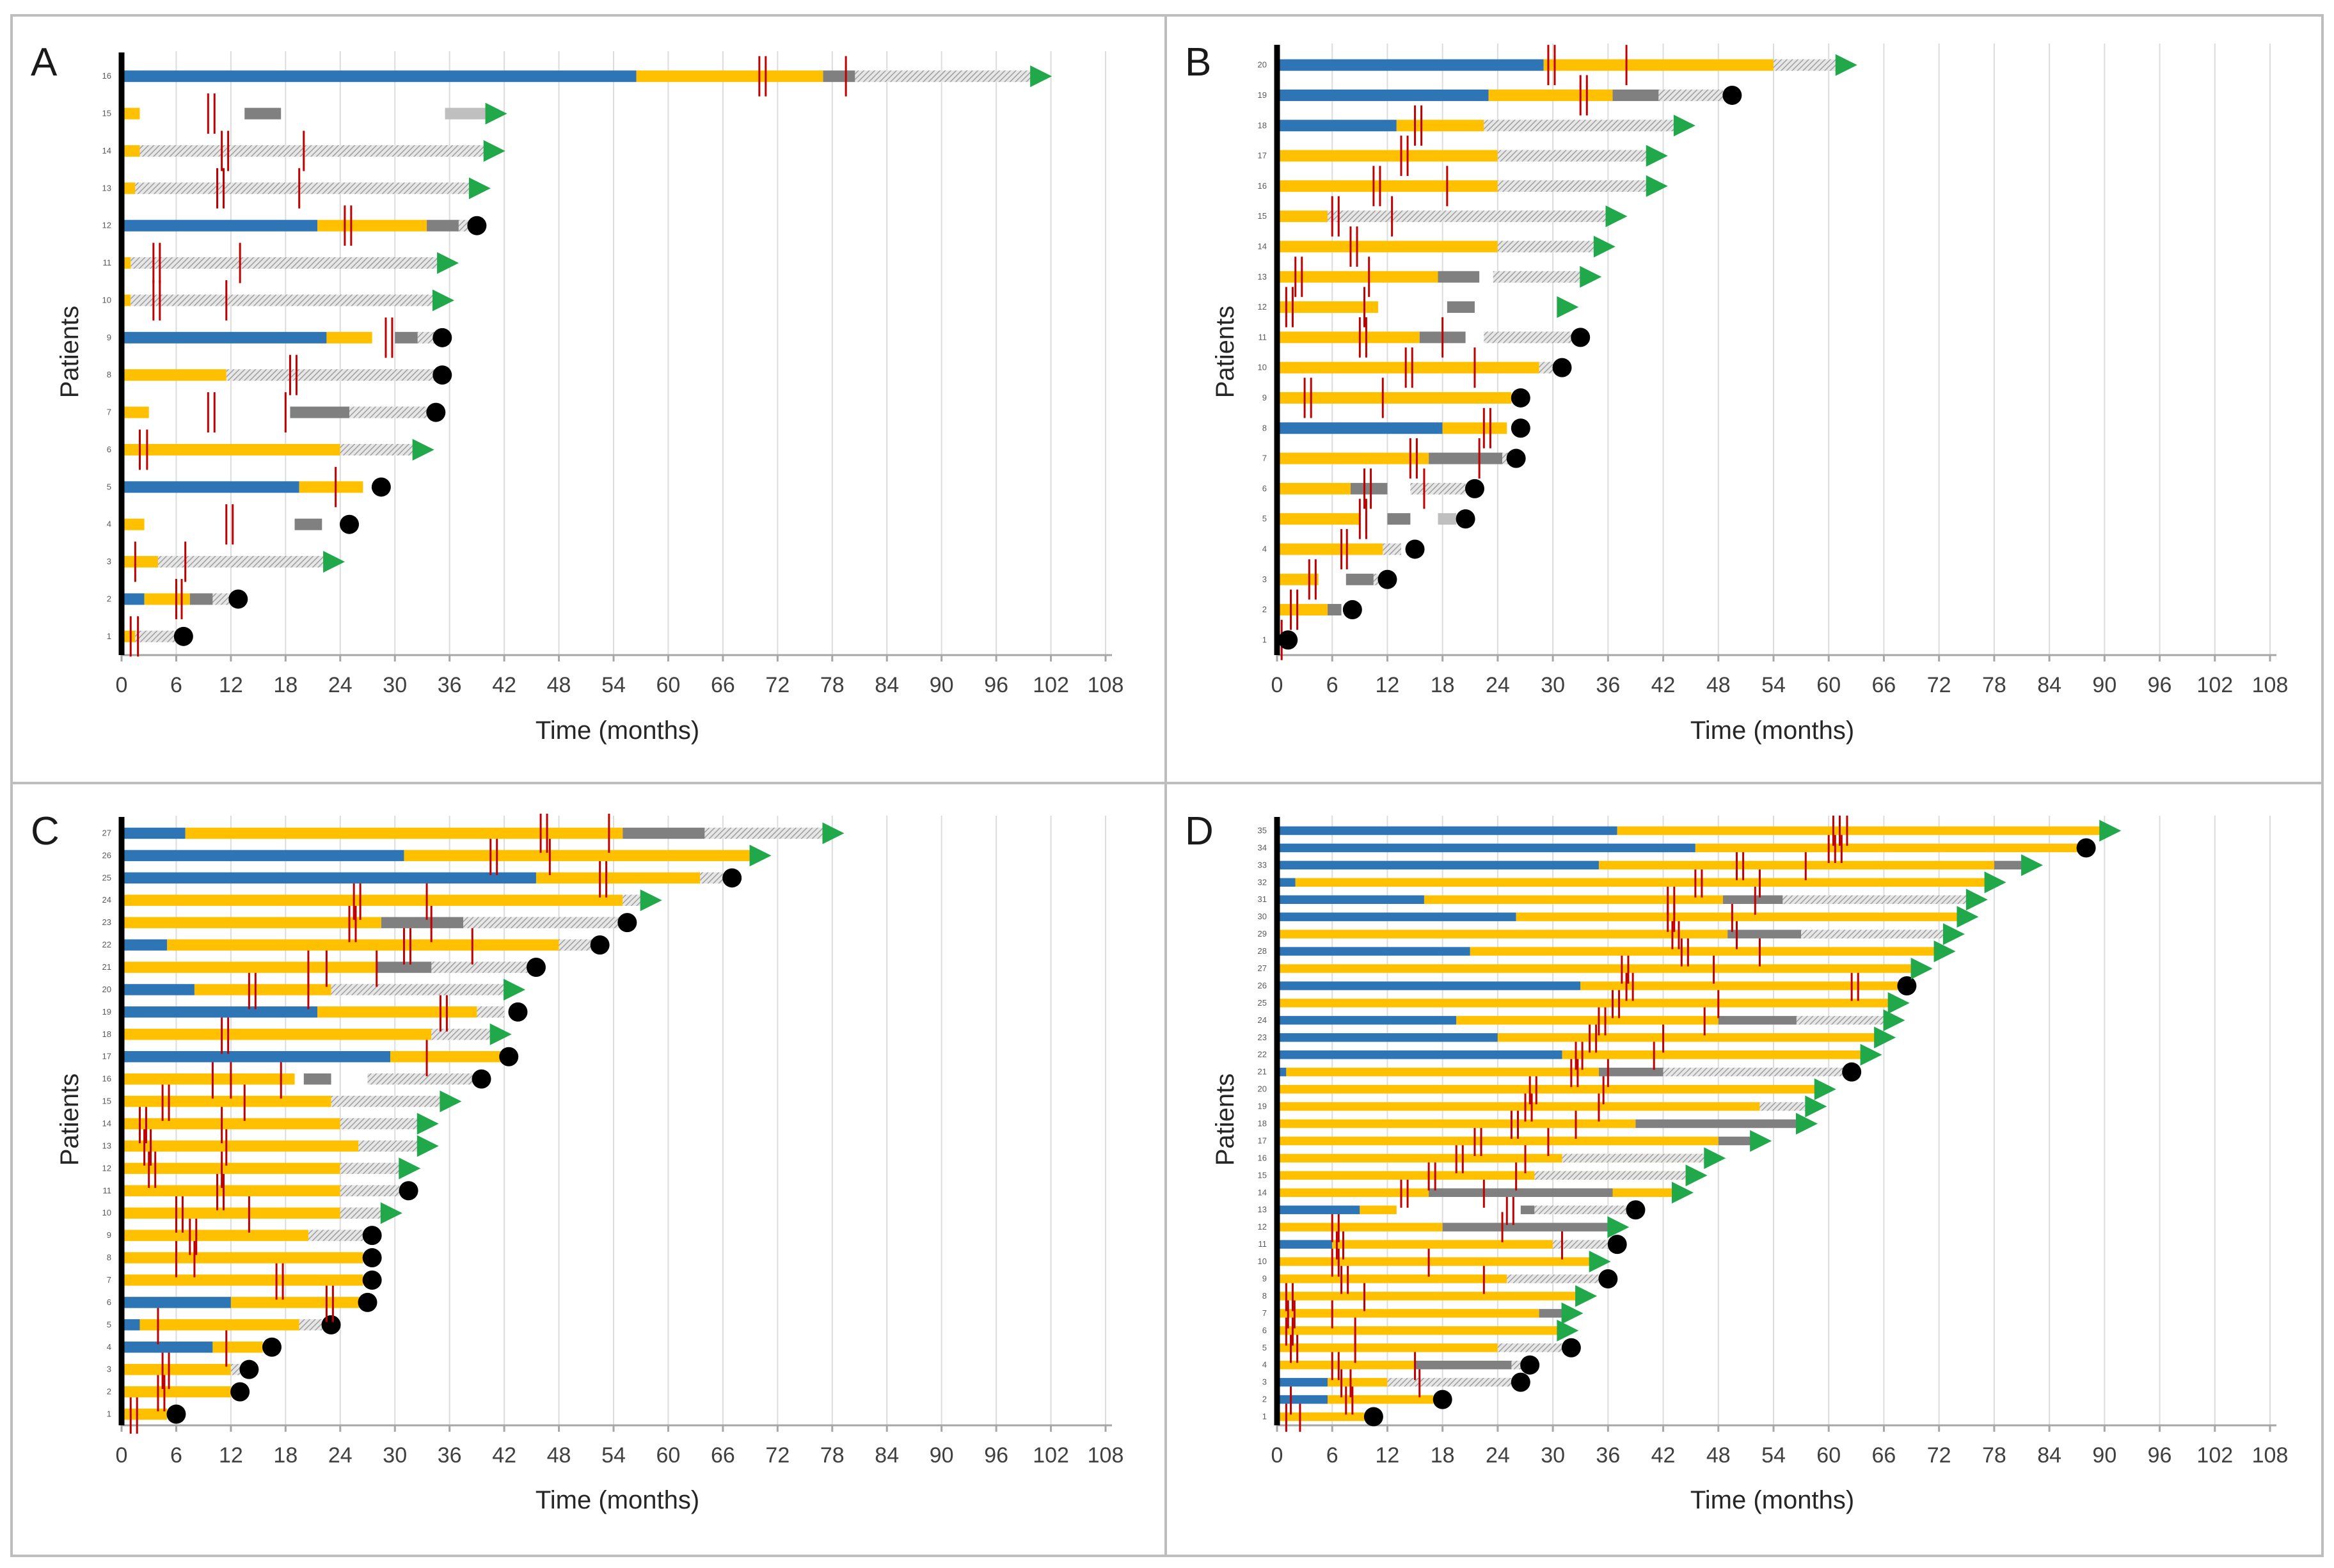 This screenshot has height=1568, width=2334. Describe the element at coordinates (996, 1455) in the screenshot. I see `x-tick-label: 96` at that location.